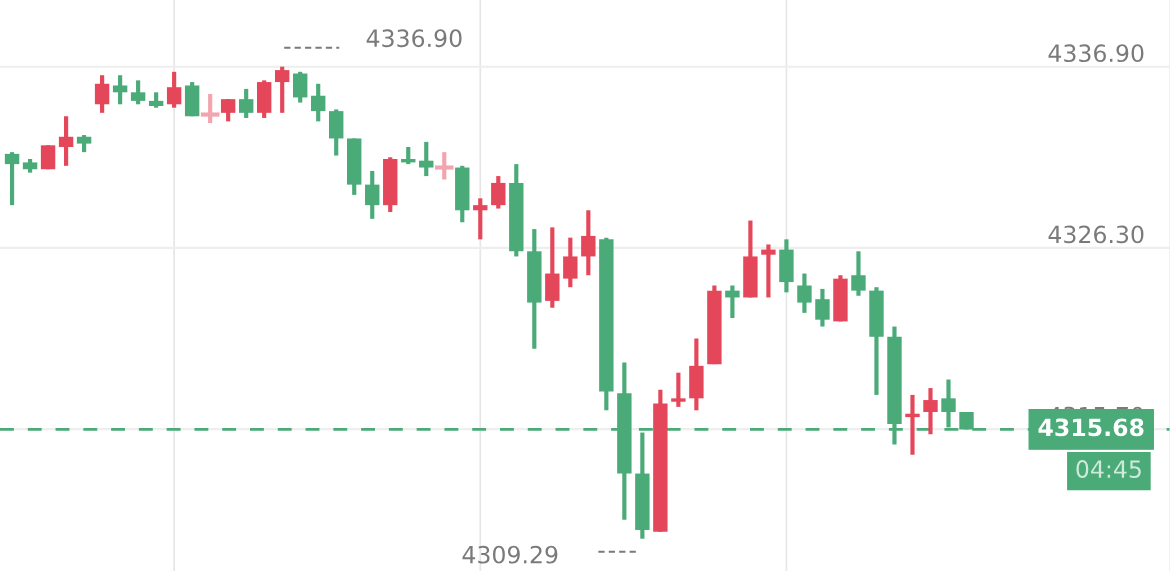 The width and height of the screenshot is (1170, 571). Describe the element at coordinates (1091, 427) in the screenshot. I see `ref-line-label: 4315.68` at that location.